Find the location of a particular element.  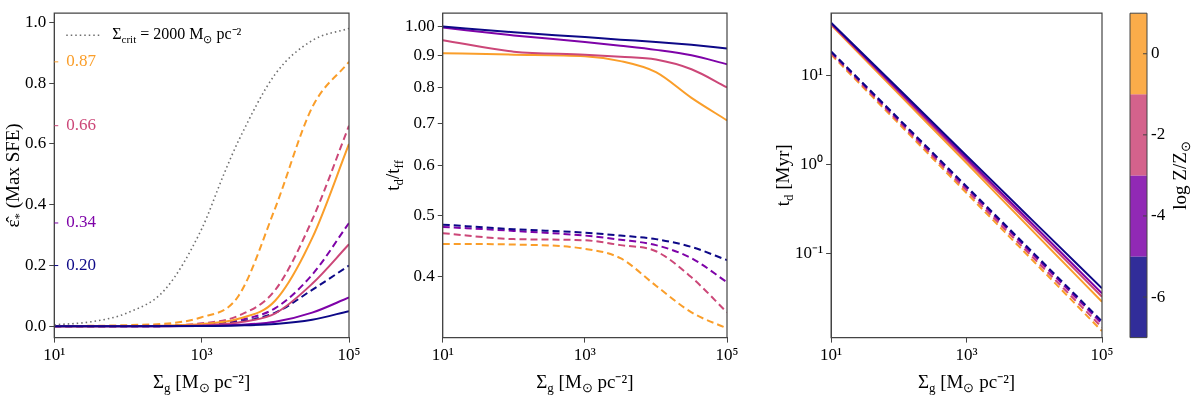

y-tick-label: 10⁰ is located at coordinates (812, 164).